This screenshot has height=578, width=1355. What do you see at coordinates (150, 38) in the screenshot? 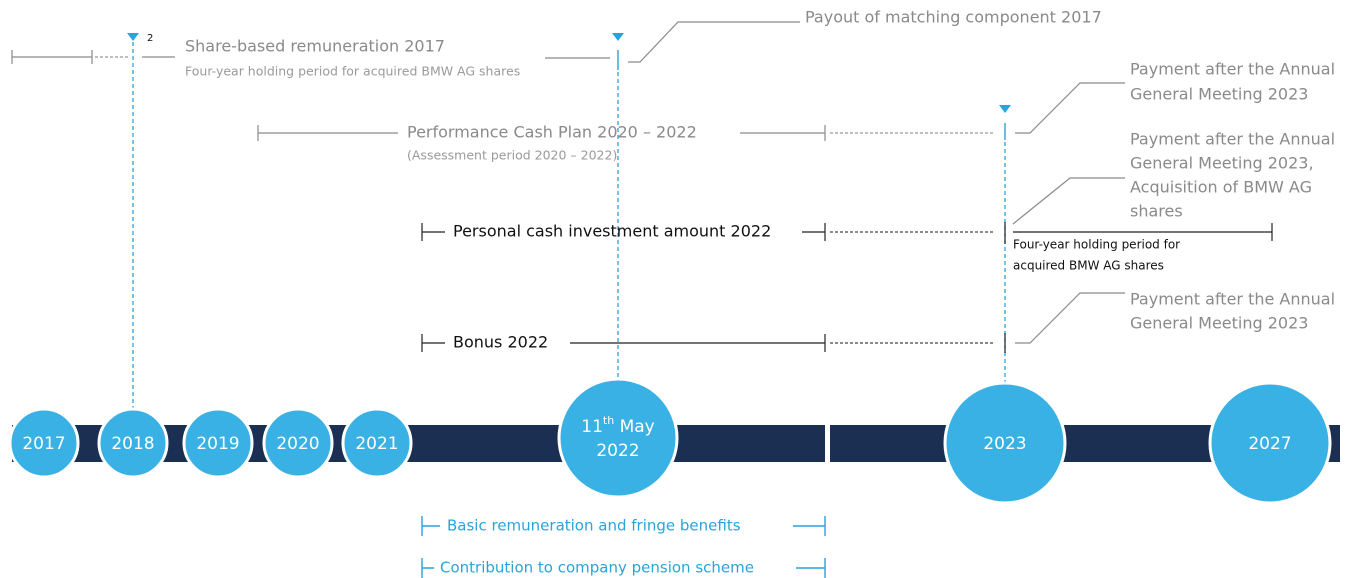
I see `footnote: 2` at bounding box center [150, 38].